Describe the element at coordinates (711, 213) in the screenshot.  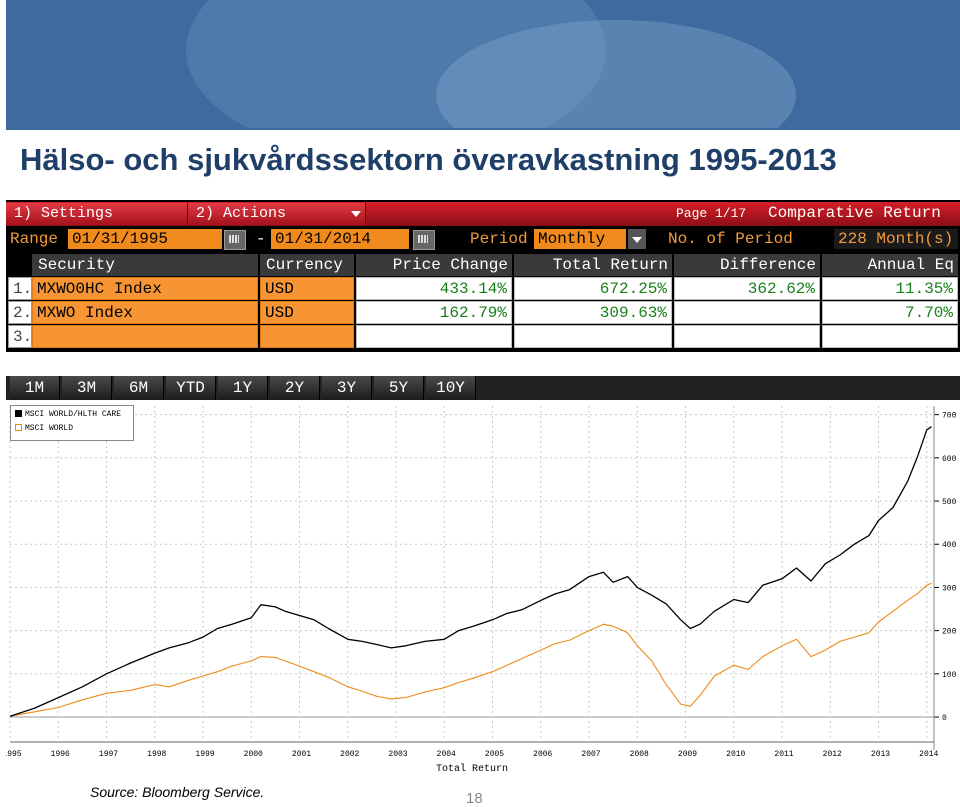
I see `page-indicator: Page 1/17` at that location.